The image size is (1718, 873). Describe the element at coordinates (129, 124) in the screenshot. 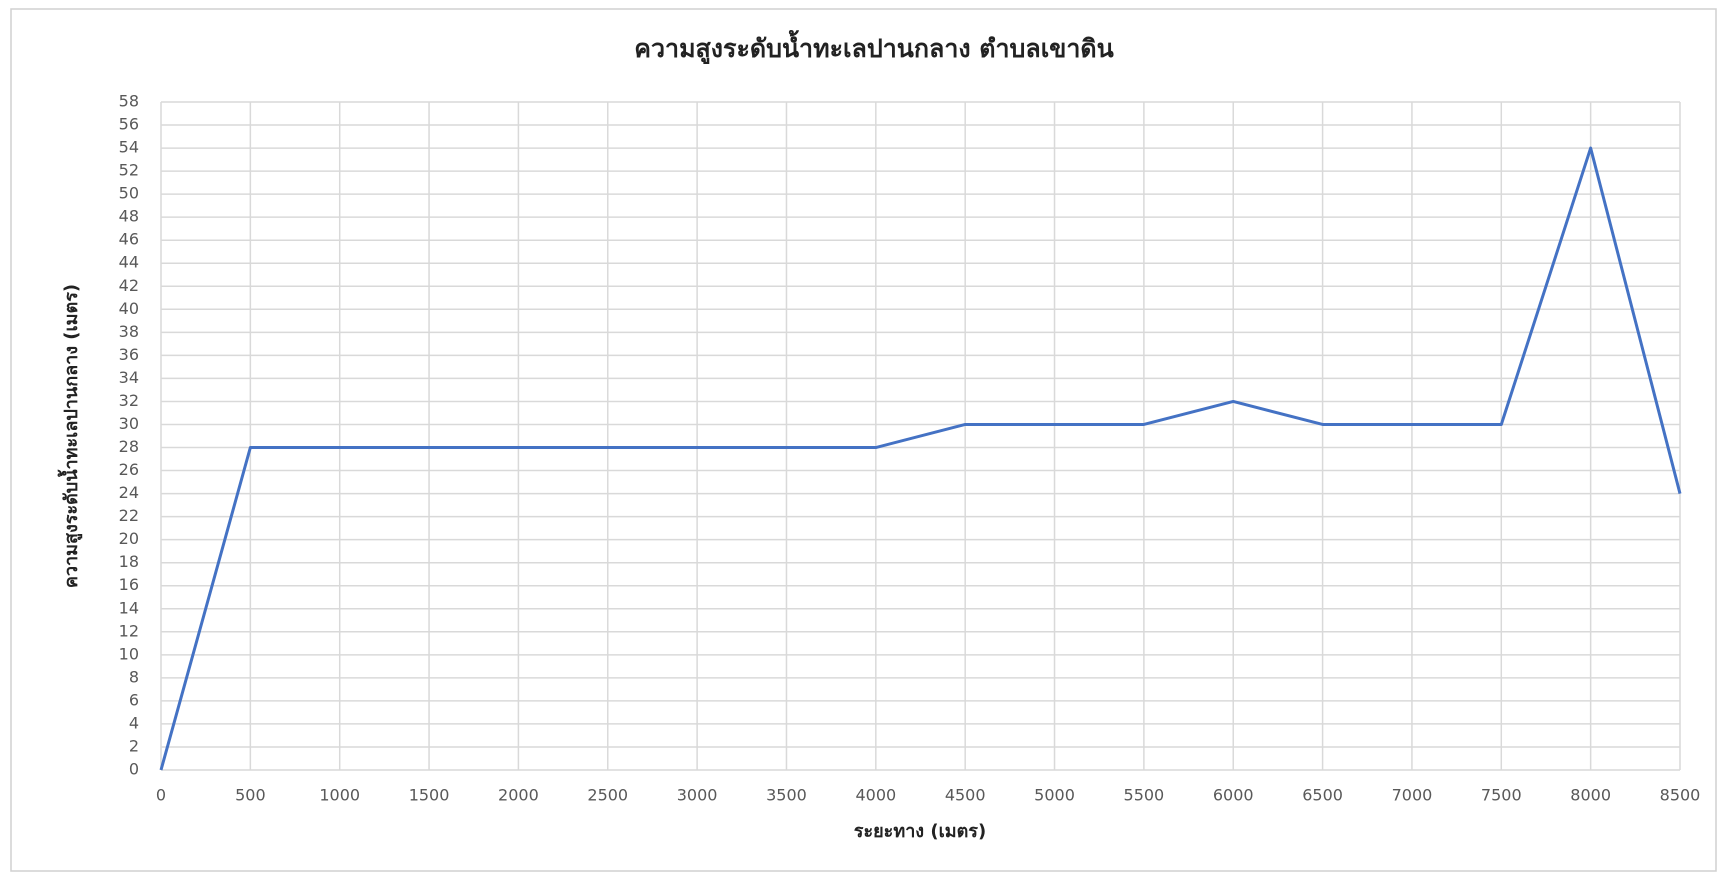

I see `y-tick-label: 56` at that location.